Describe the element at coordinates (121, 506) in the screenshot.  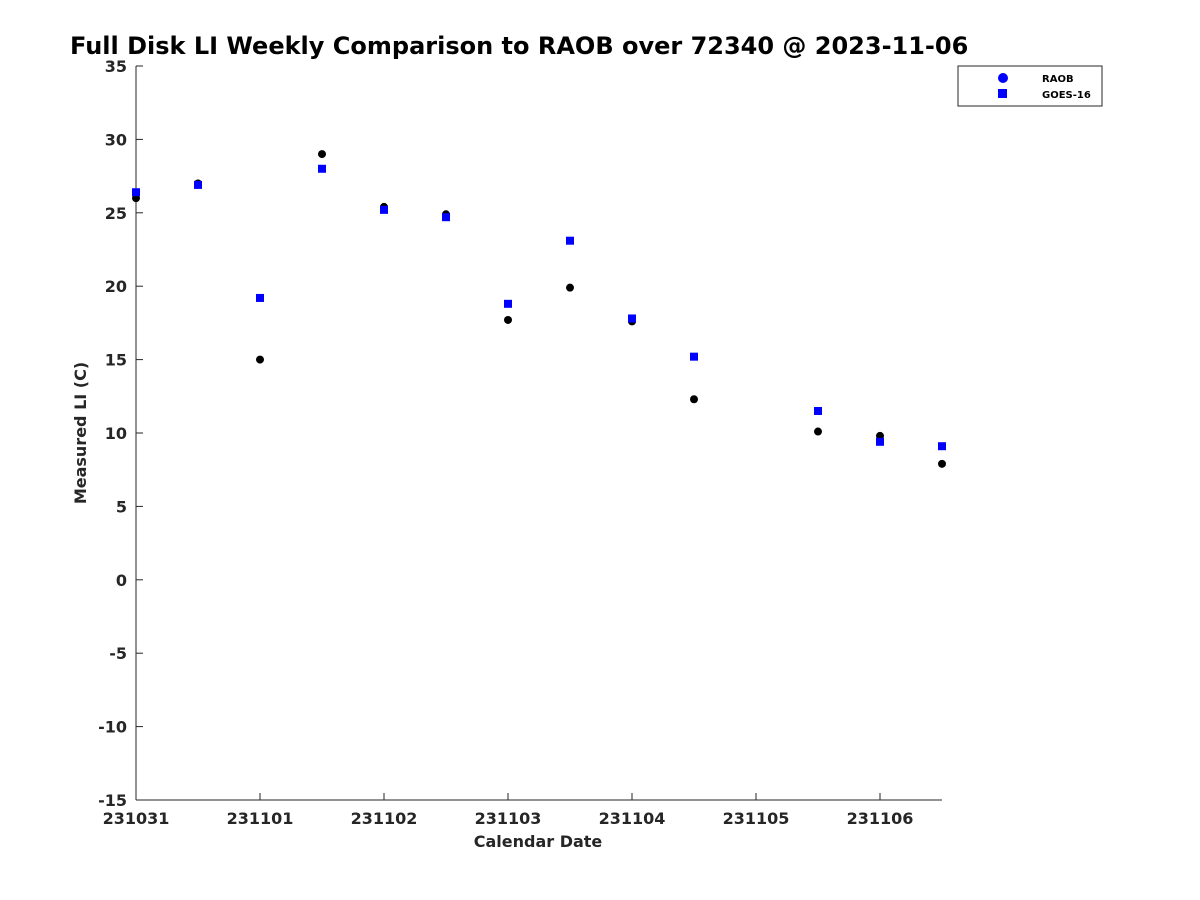
I see `y-tick-label: 5` at that location.